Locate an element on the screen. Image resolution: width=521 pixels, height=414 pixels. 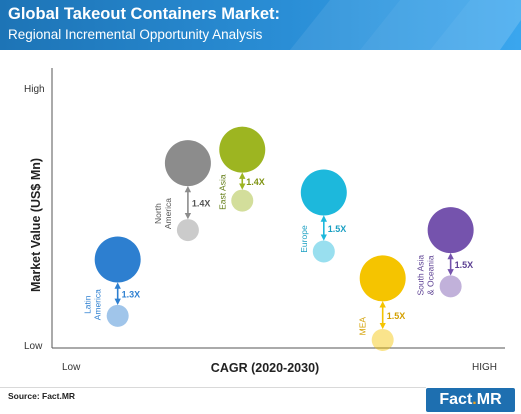
bubble-group: 1.4X East Asia is located at coordinates (241, 169).